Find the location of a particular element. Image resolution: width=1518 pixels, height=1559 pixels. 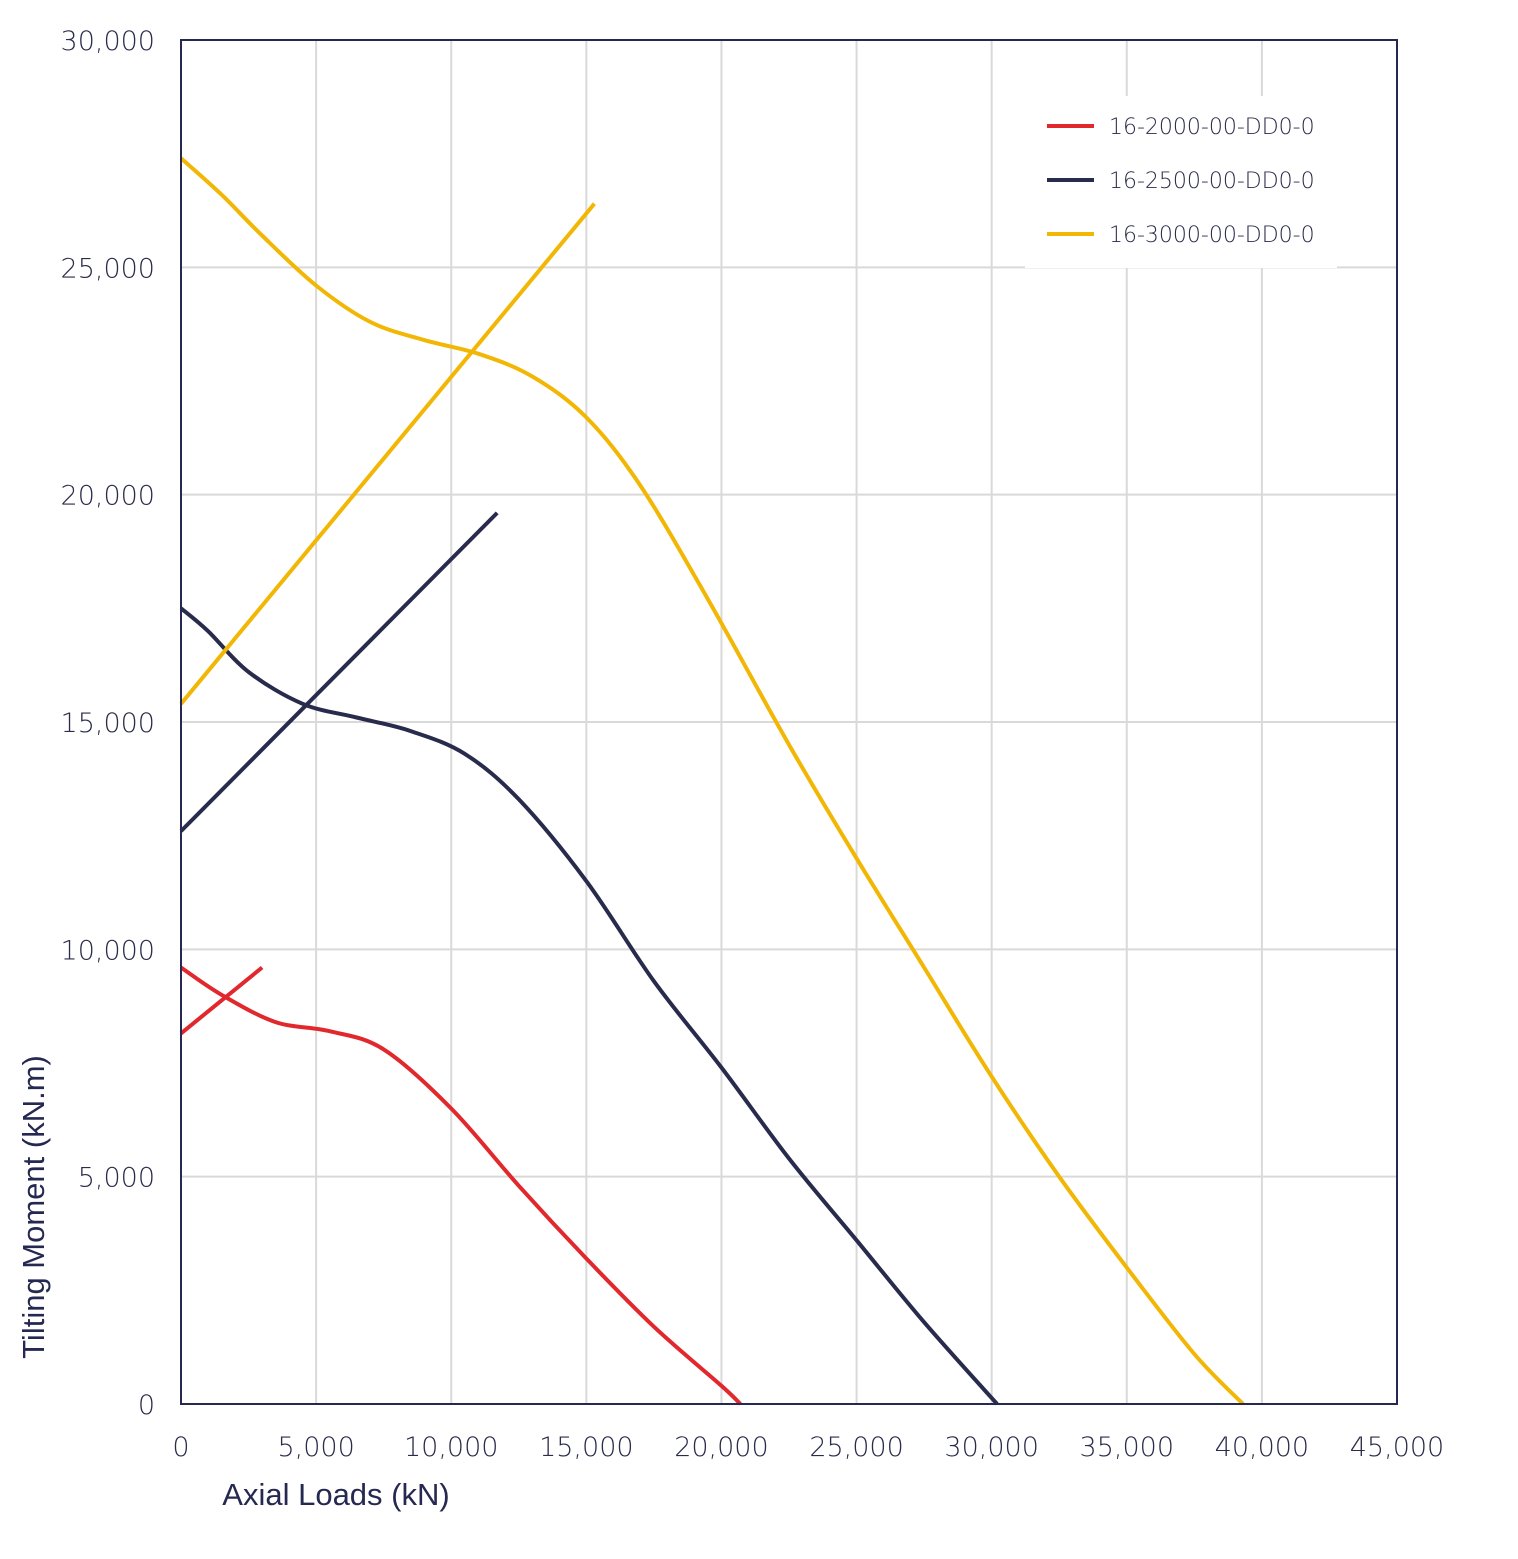

legend-label: 16-2000-00-DD0-0 is located at coordinates (1212, 127).